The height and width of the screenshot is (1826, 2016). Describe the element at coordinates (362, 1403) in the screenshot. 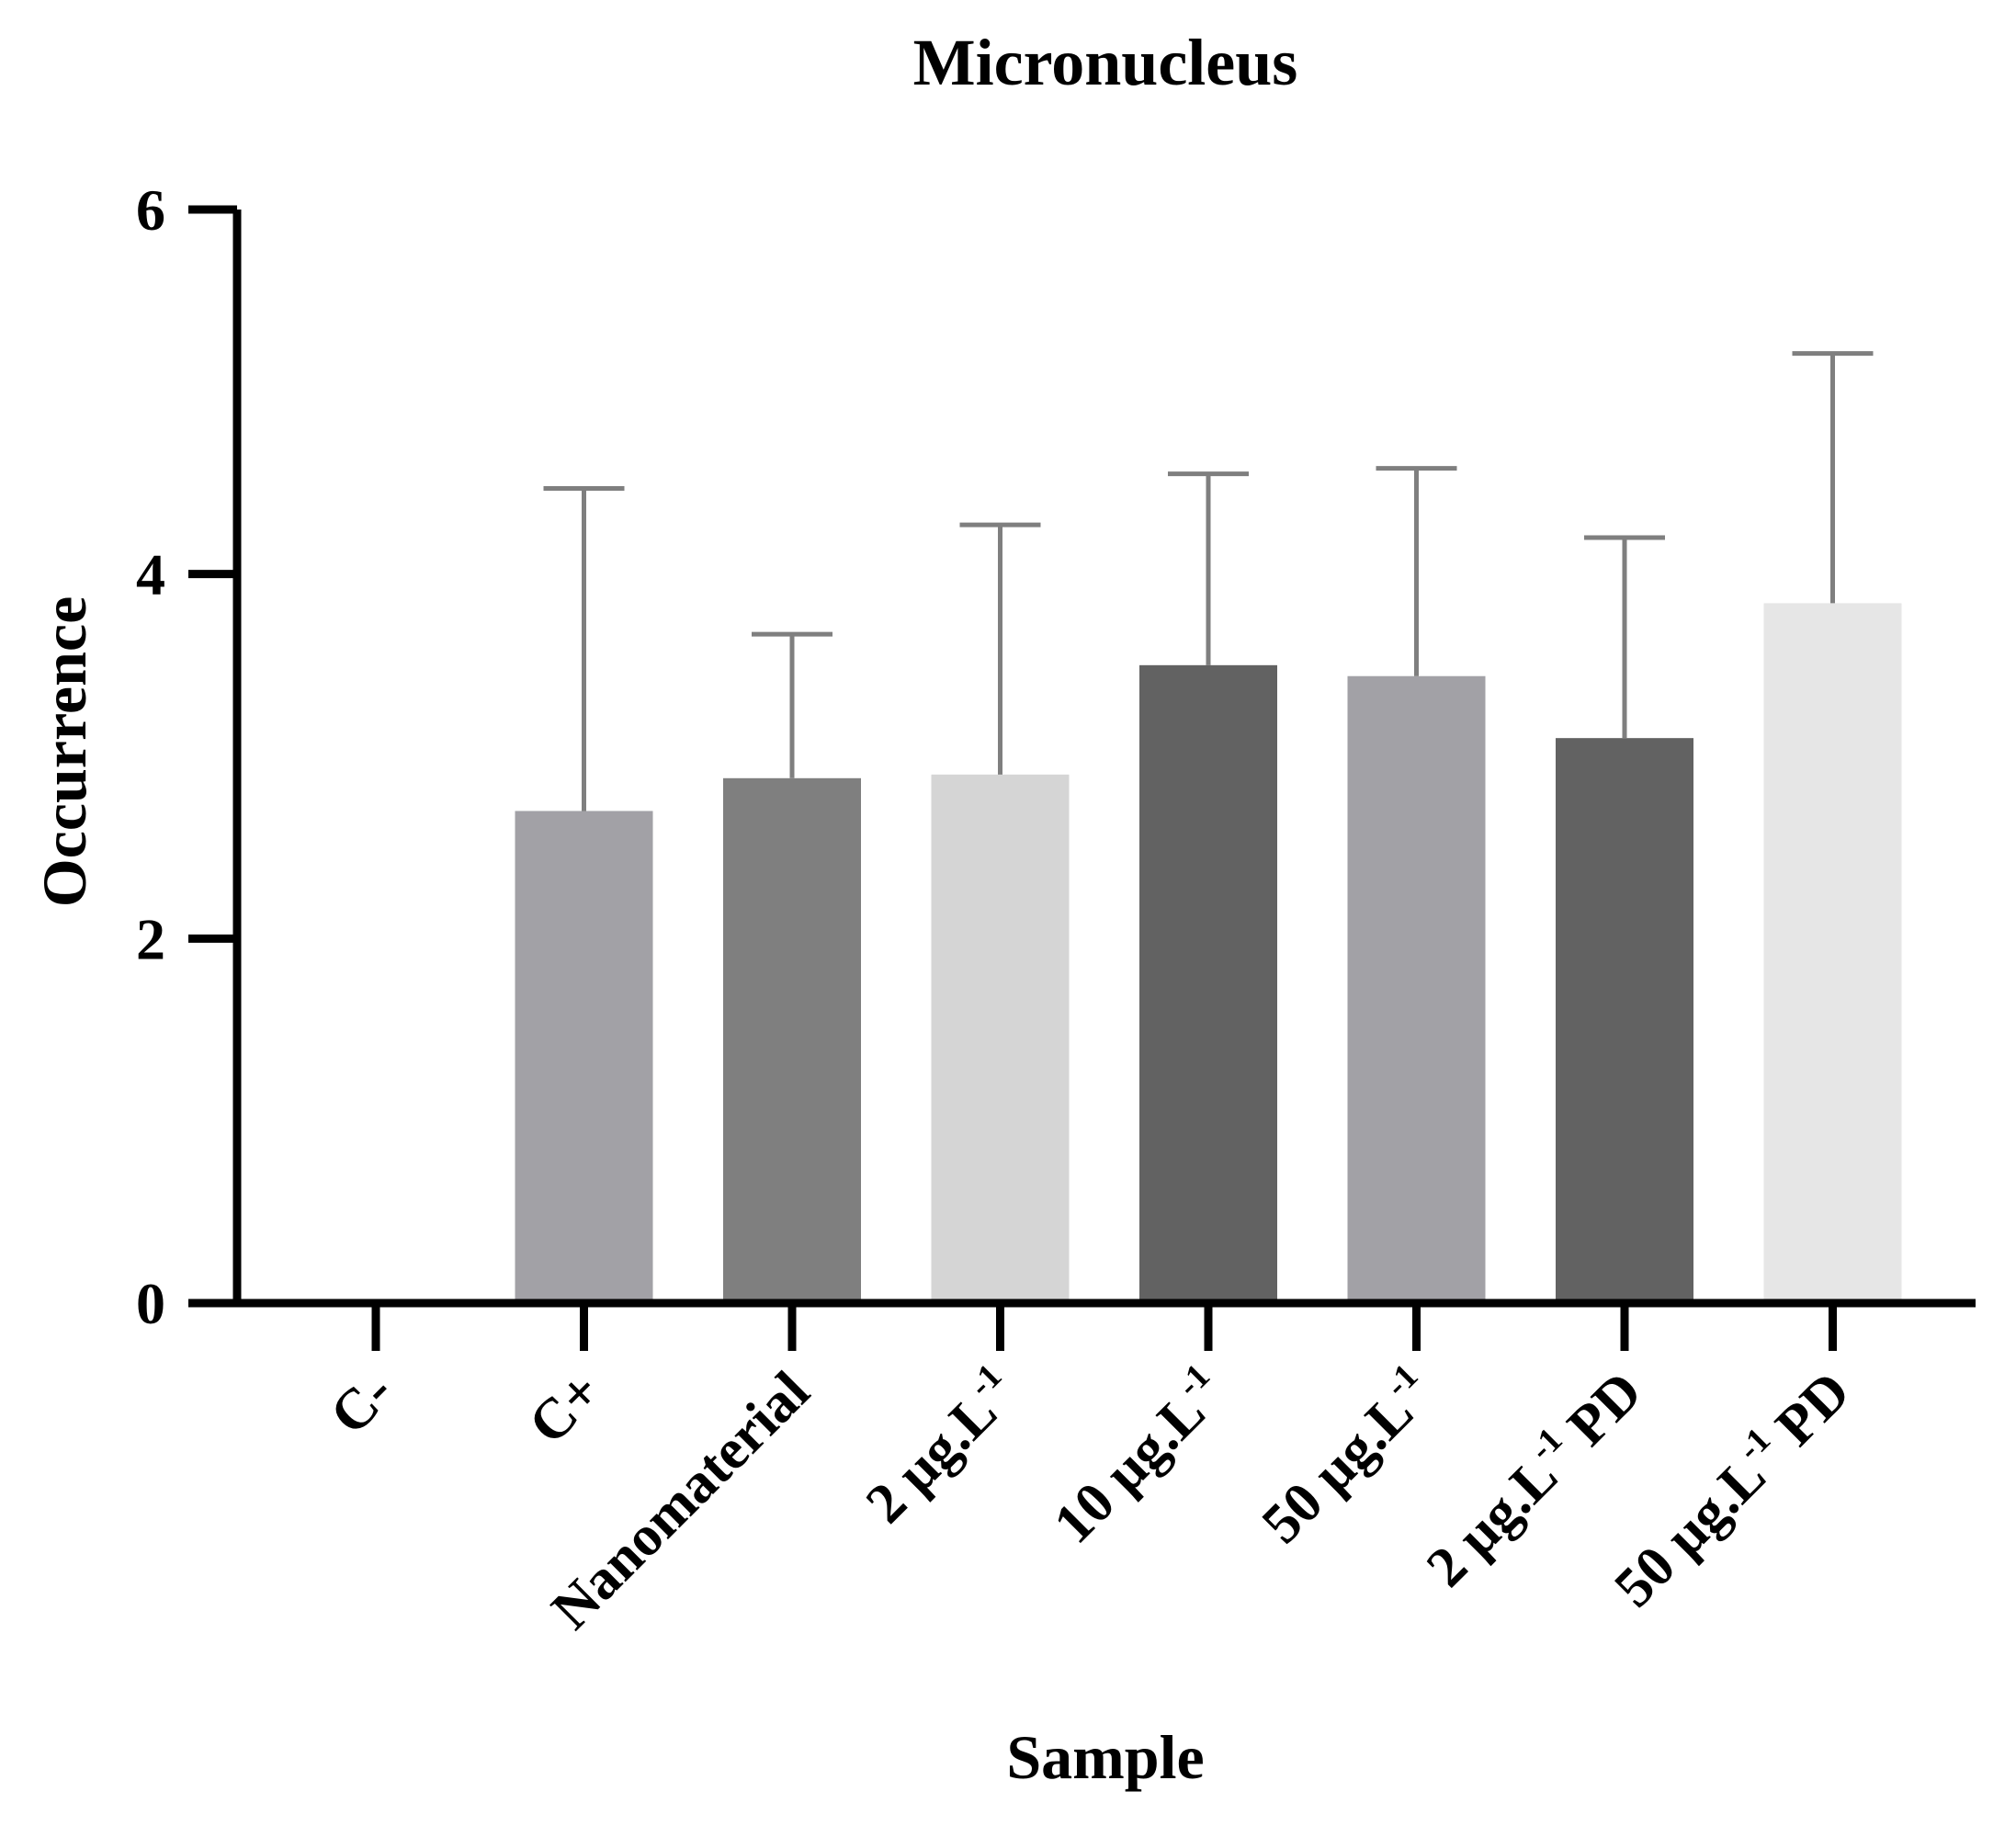

I see `x-tick-label: C-` at that location.